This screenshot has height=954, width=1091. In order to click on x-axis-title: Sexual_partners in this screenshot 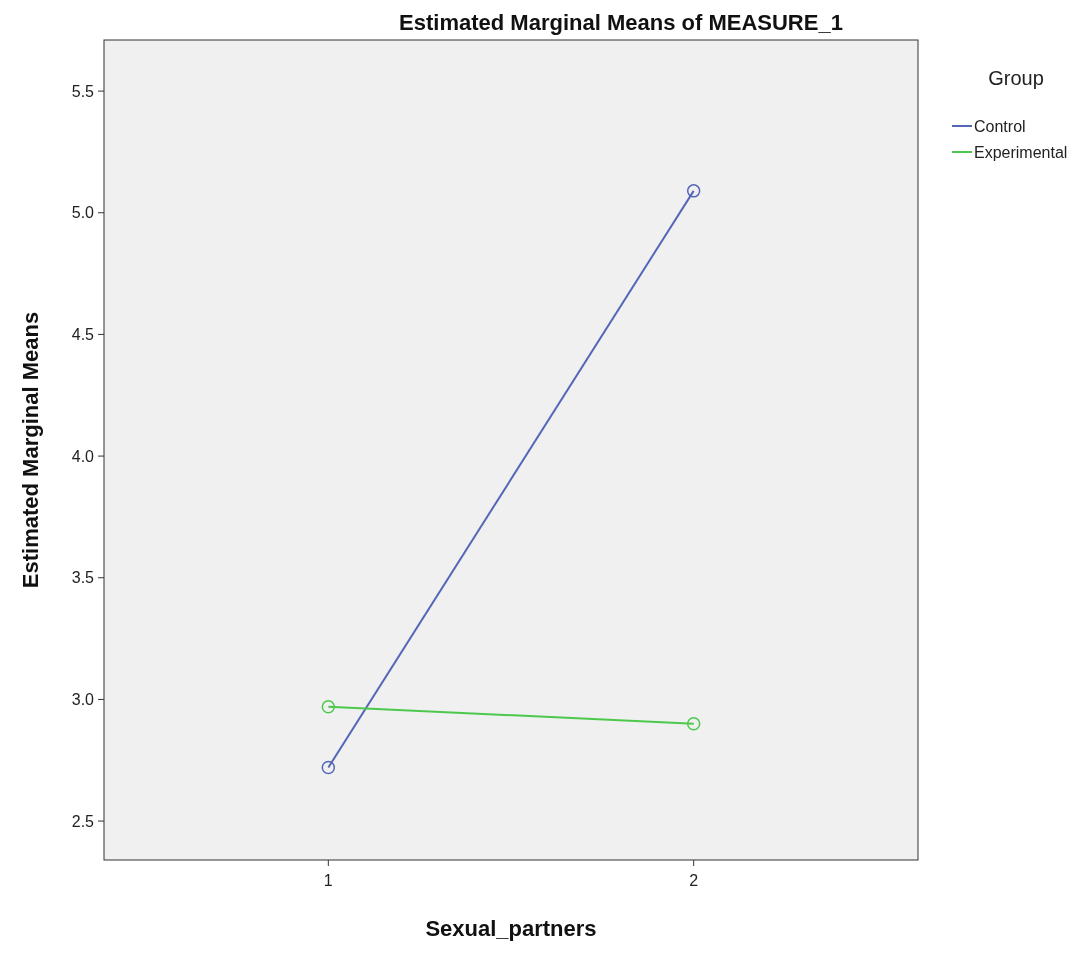, I will do `click(511, 928)`.